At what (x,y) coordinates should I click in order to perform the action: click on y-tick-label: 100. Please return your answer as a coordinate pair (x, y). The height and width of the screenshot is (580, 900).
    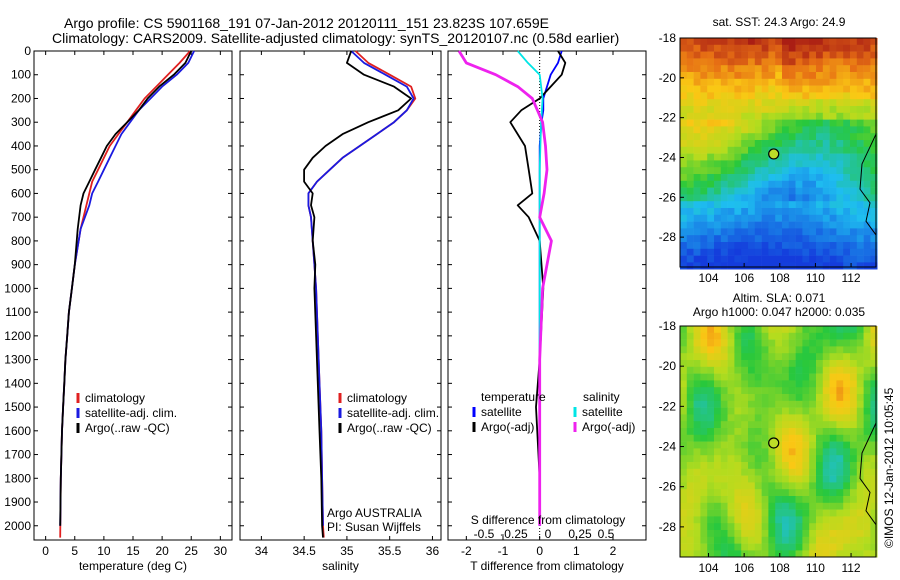
    Looking at the image, I should click on (21, 75).